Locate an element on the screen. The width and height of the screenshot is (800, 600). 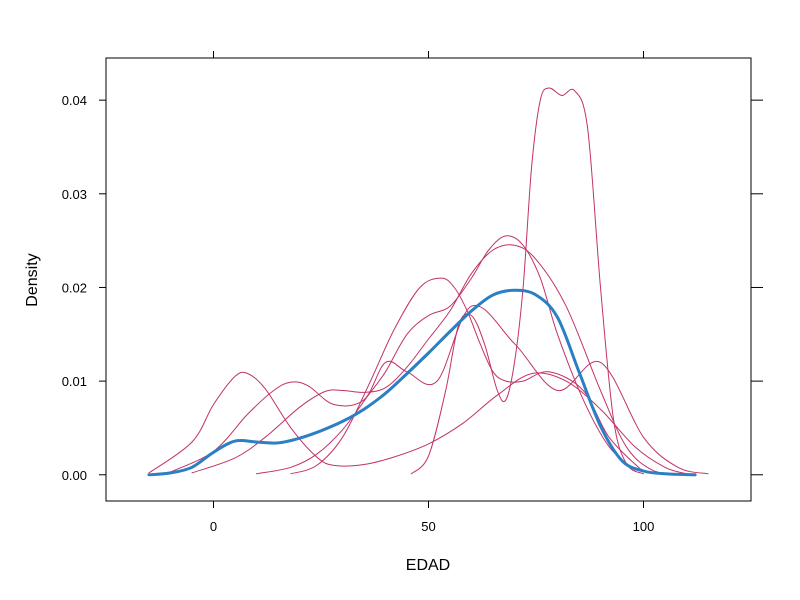
x-tick-label: 50 is located at coordinates (428, 526).